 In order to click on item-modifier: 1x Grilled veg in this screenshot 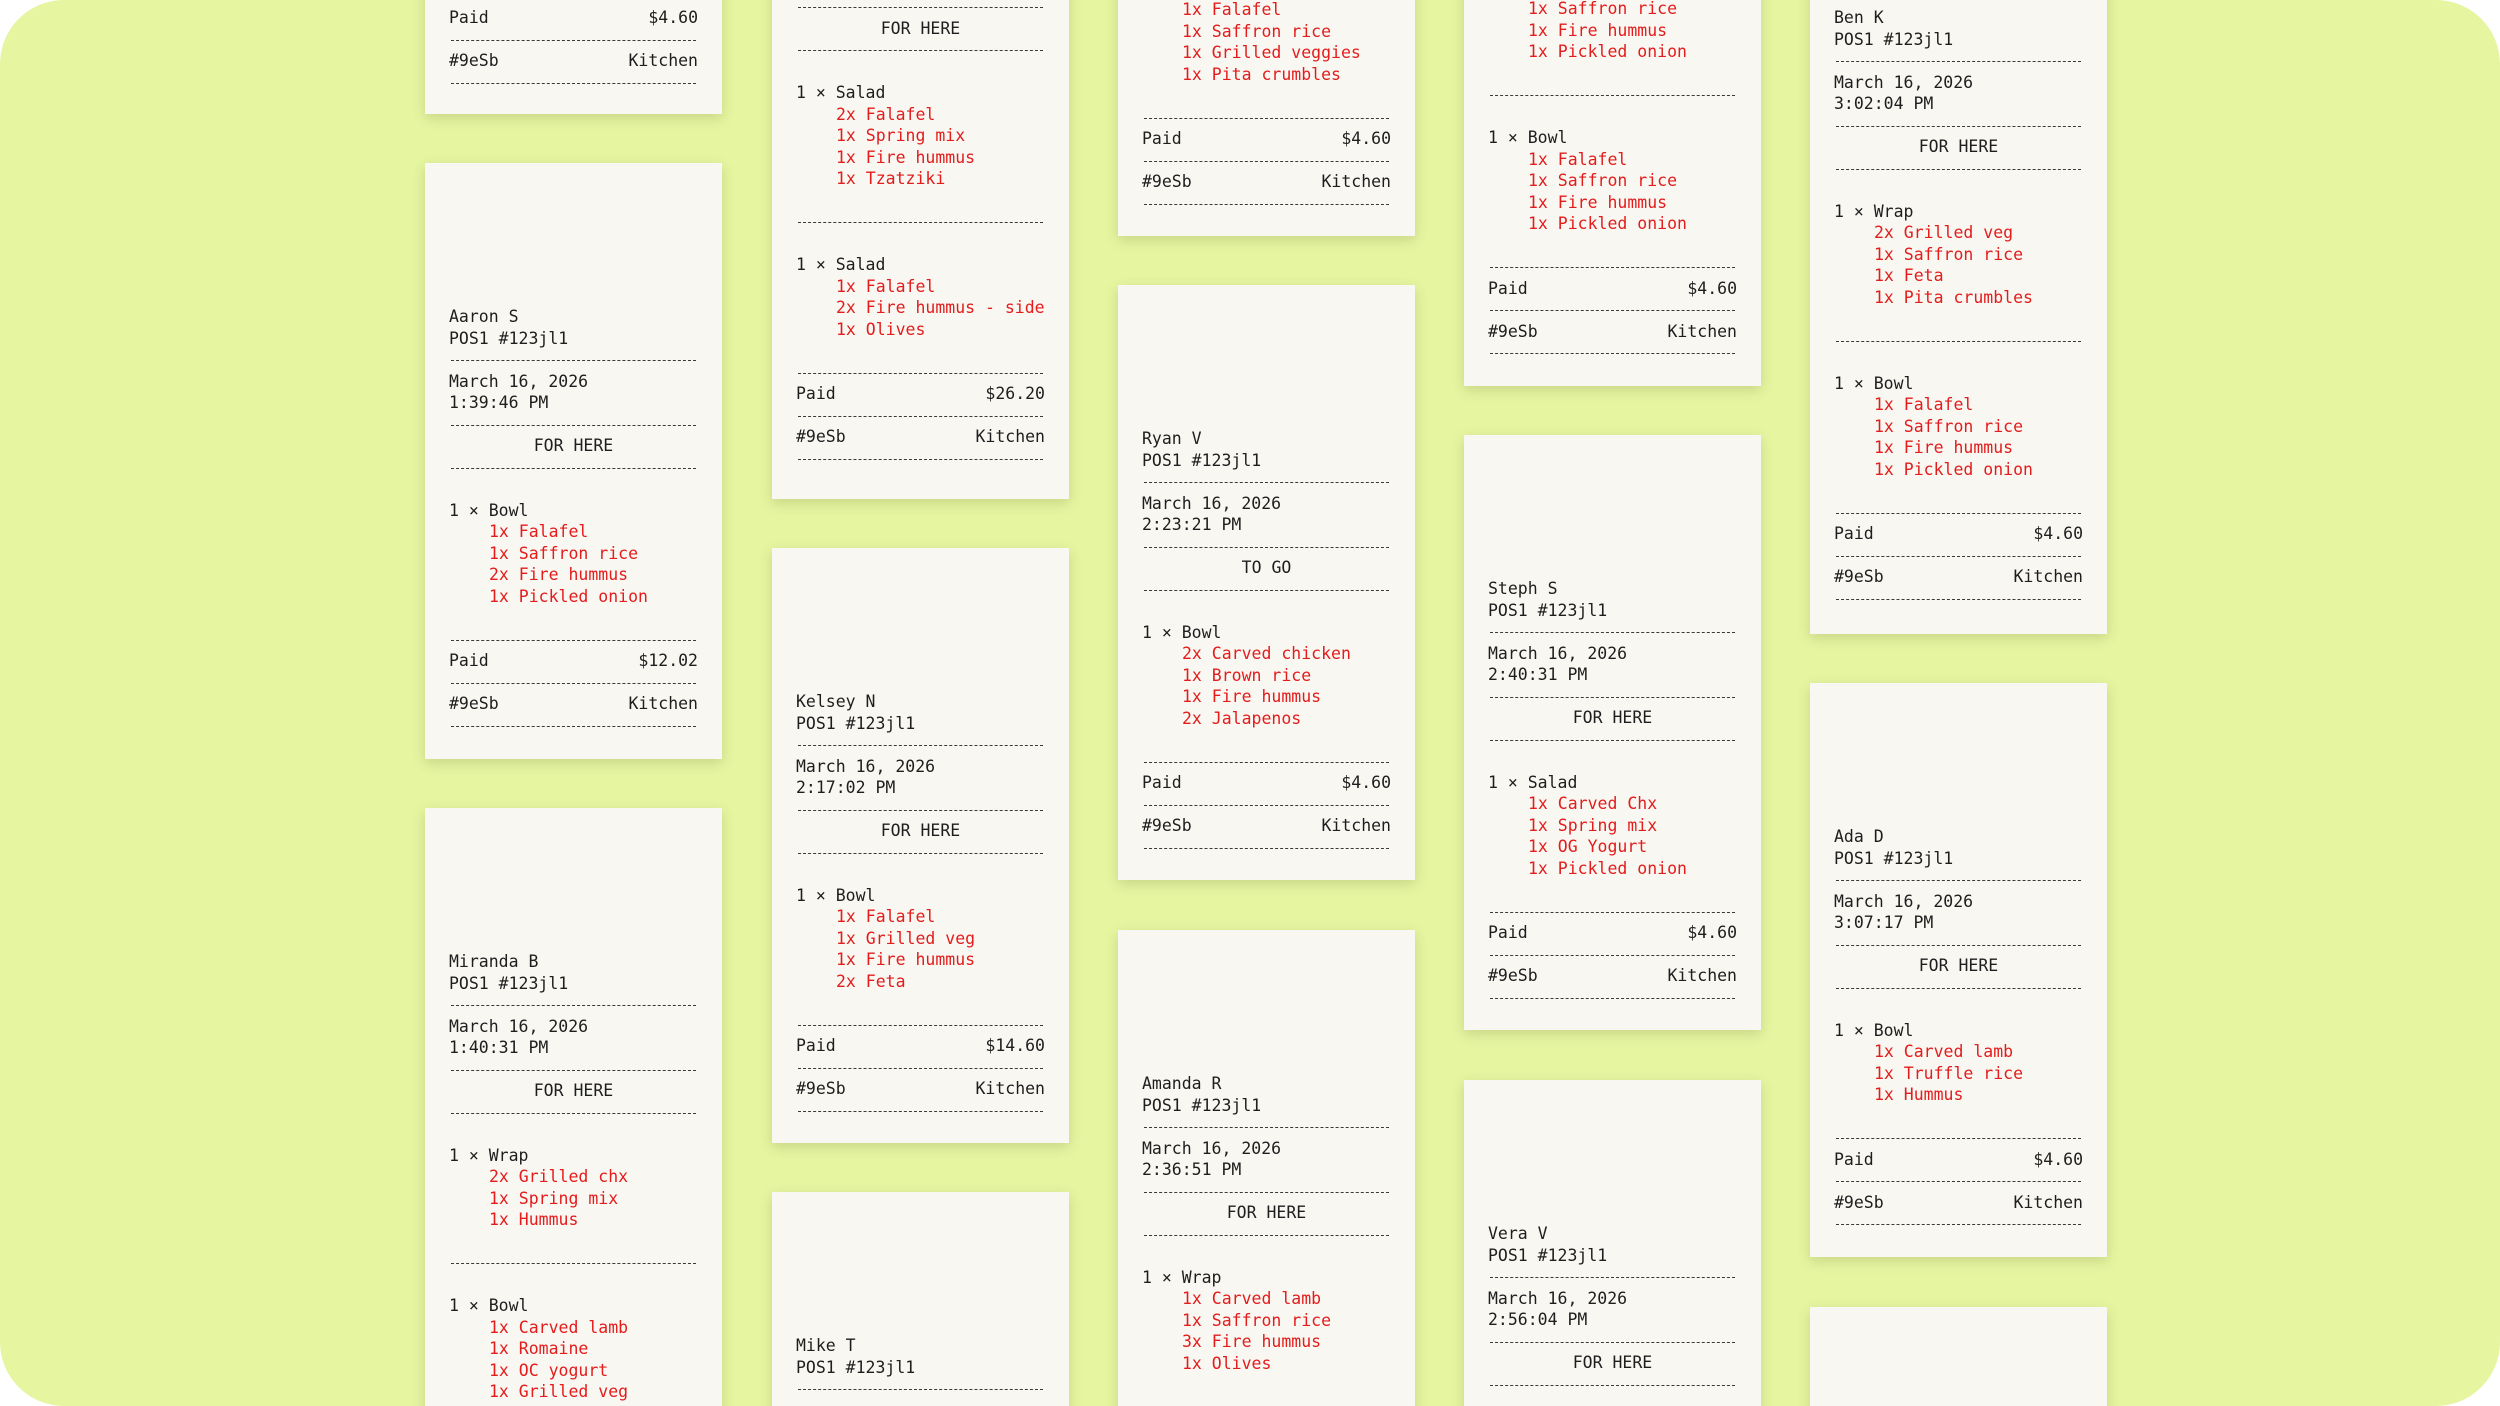, I will do `click(559, 1391)`.